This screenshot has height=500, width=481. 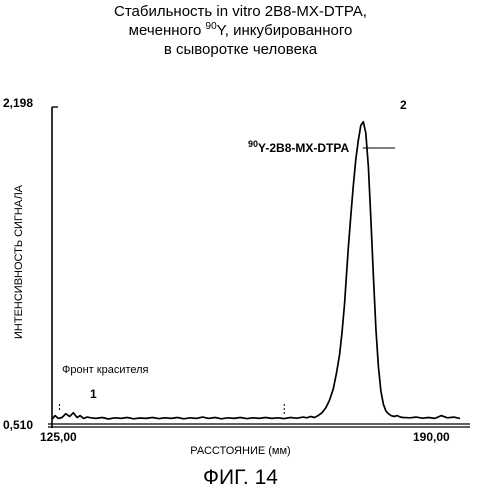 What do you see at coordinates (20, 262) in the screenshot?
I see `y-axis-label: ИНТЕНСИВНОСТЬ СИГНАЛА` at bounding box center [20, 262].